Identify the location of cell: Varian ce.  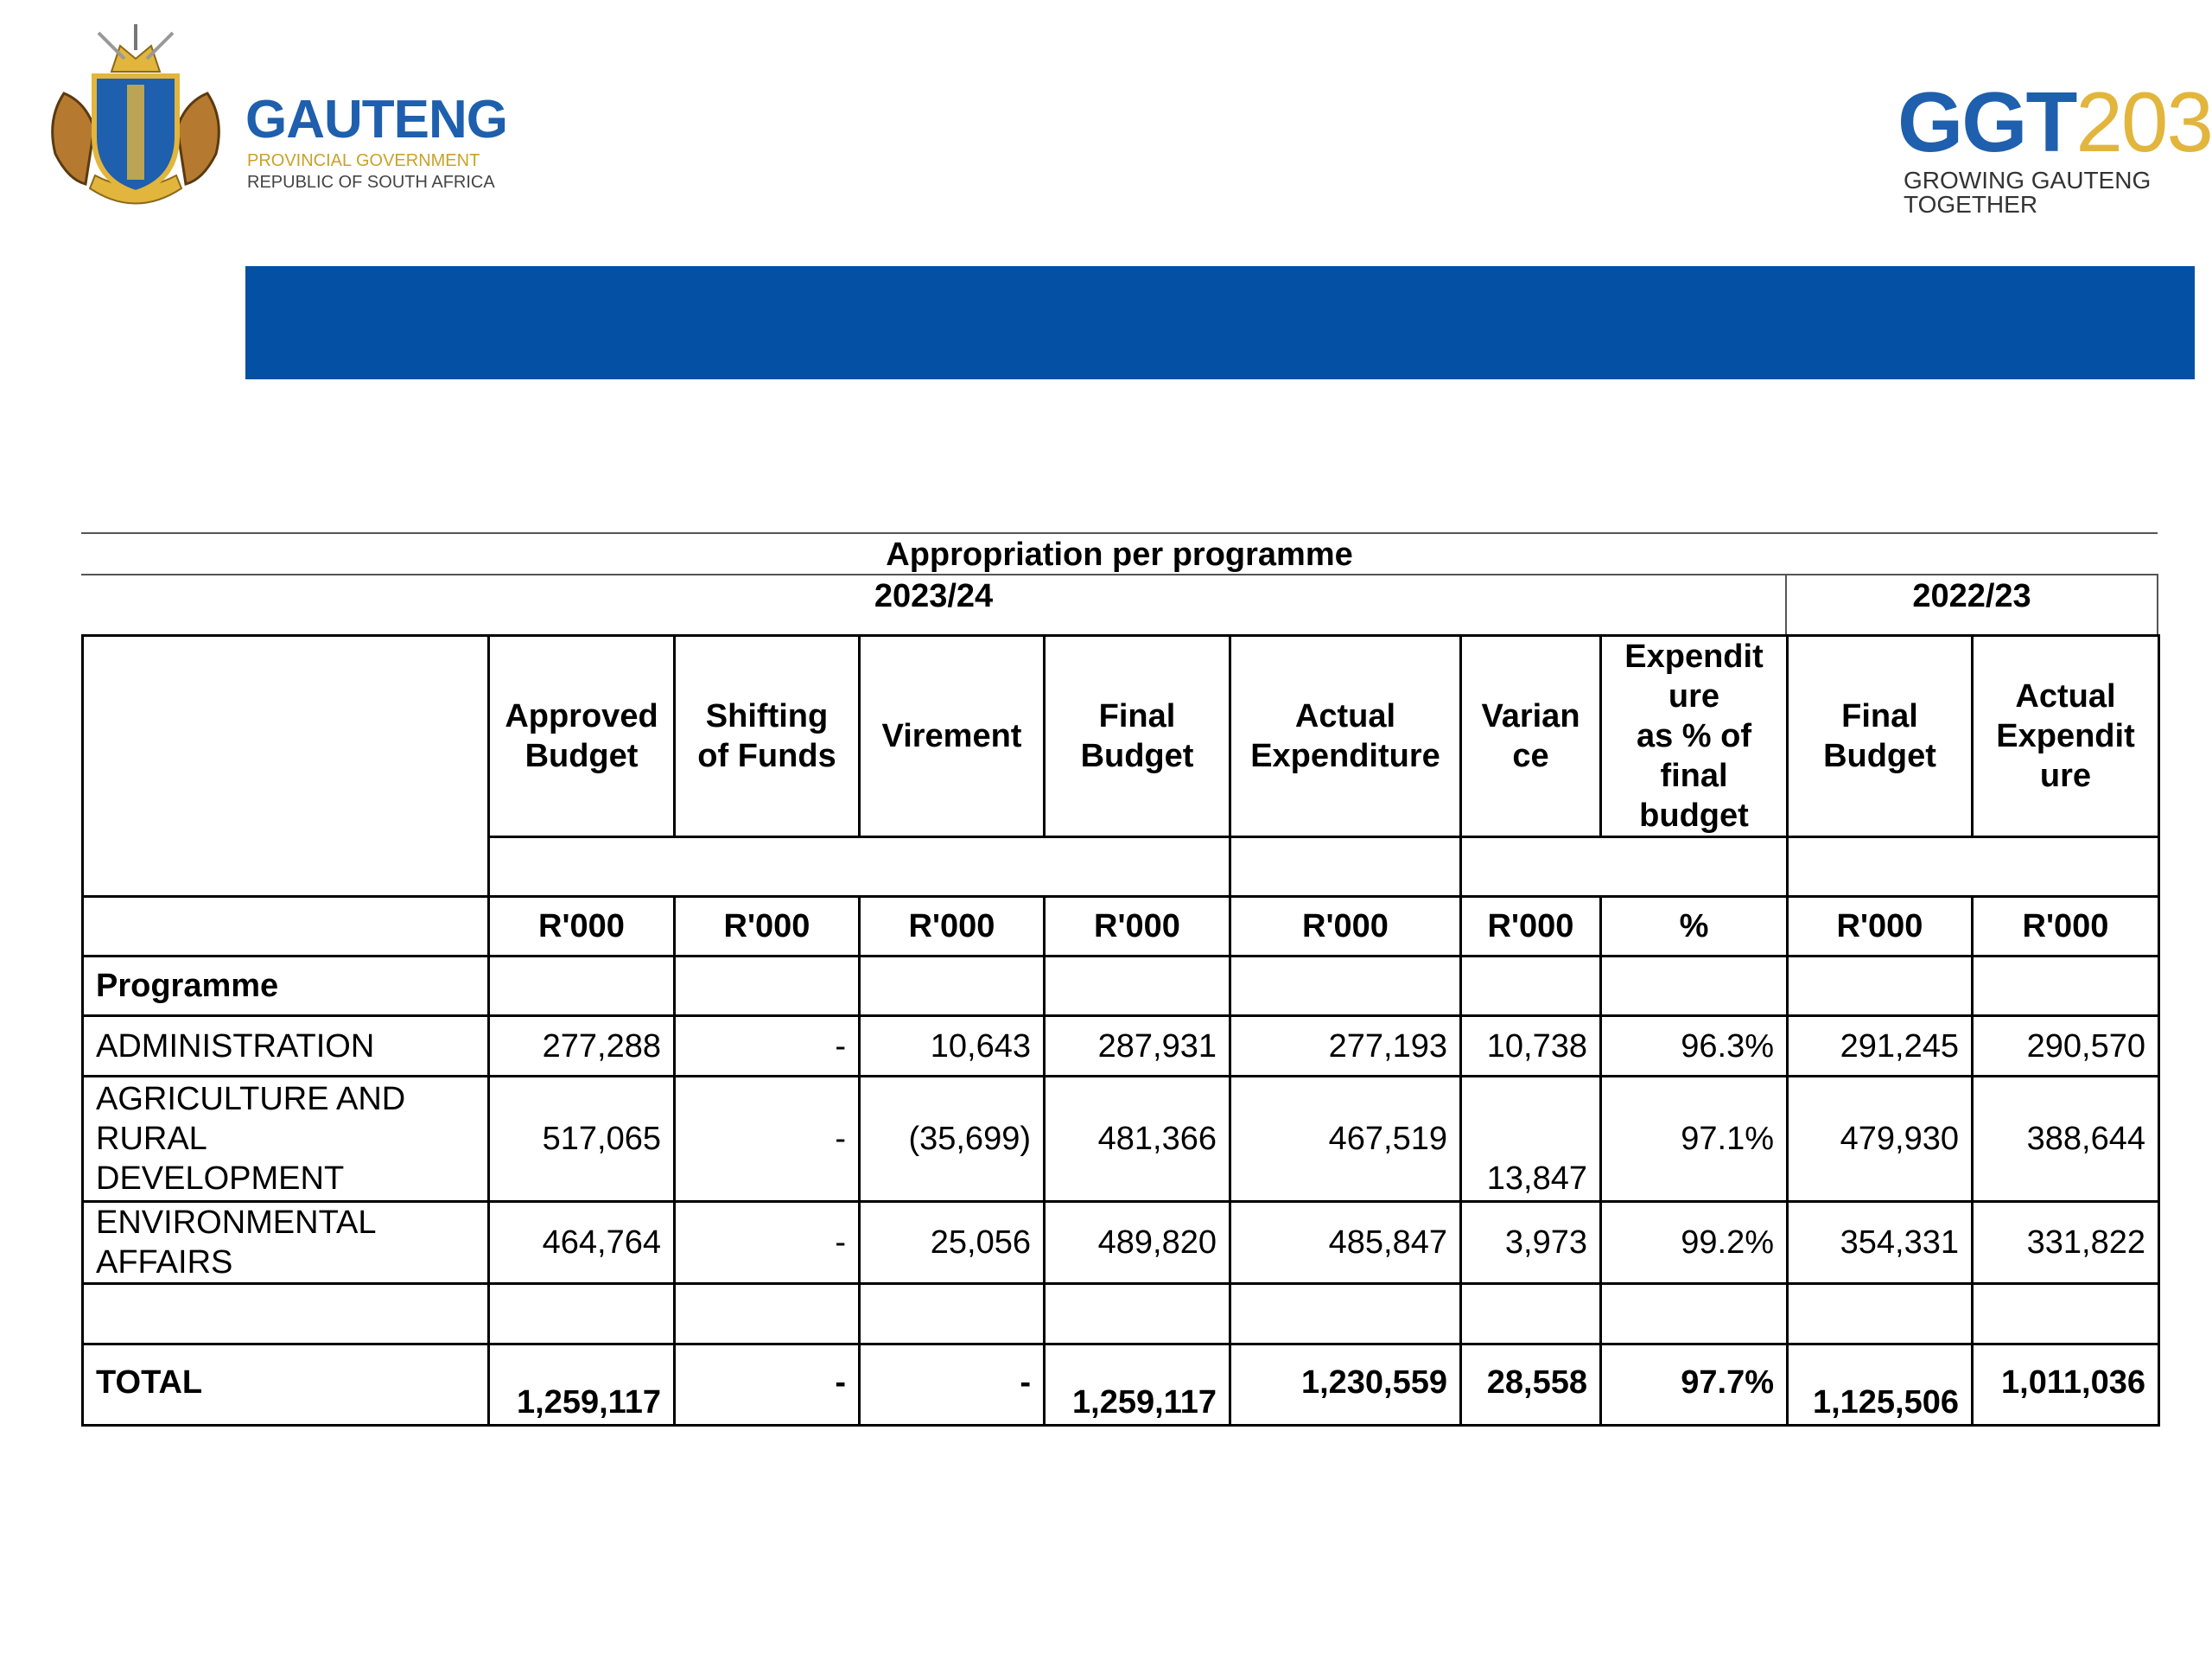
(1530, 736).